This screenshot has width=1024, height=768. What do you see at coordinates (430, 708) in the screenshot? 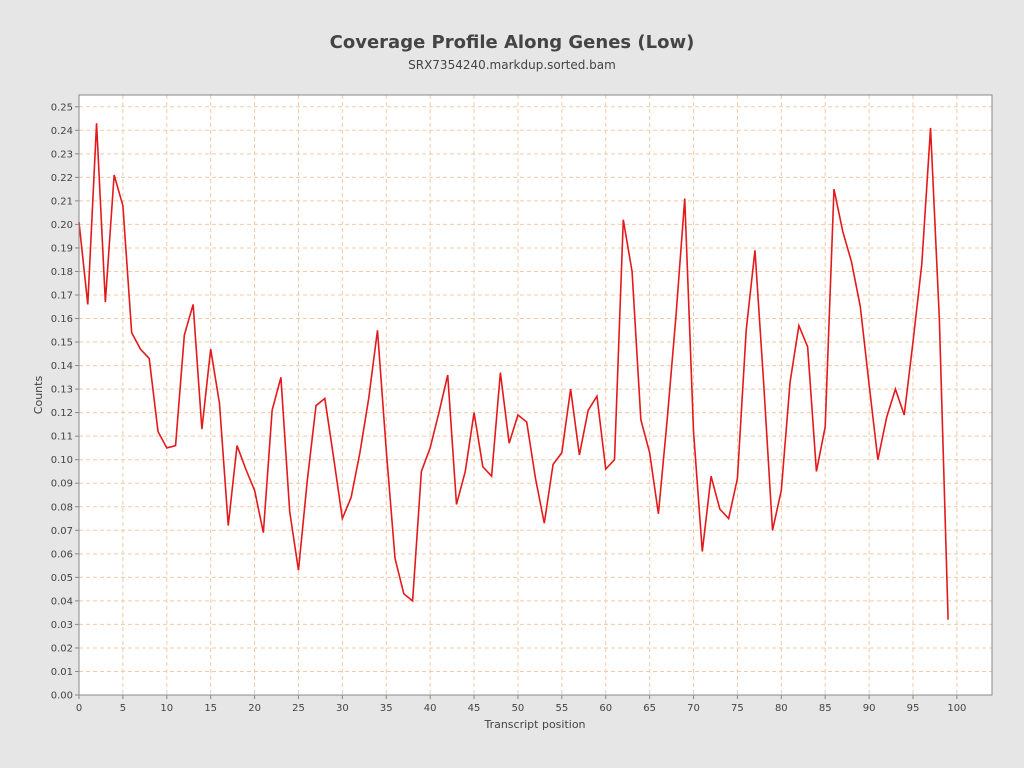
I see `x-tick-label: 40` at bounding box center [430, 708].